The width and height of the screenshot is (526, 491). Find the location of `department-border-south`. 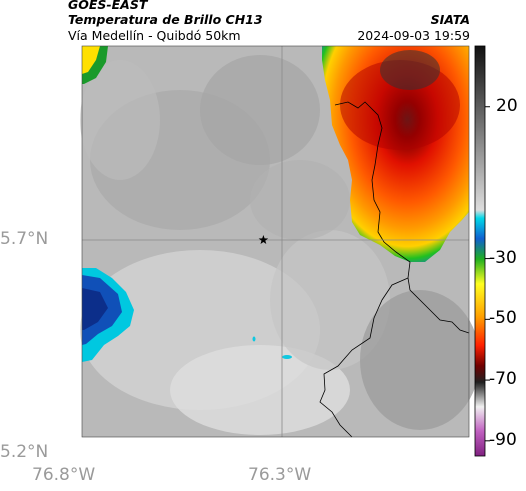

department-border-south is located at coordinates (364, 357).